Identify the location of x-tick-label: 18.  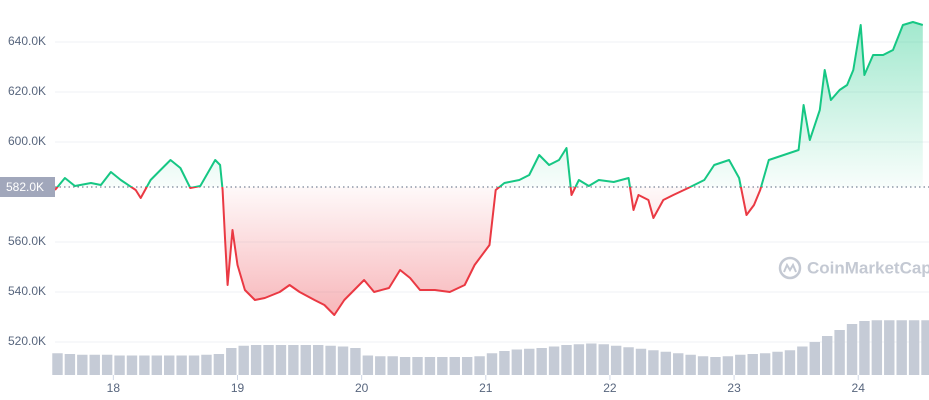
(114, 388).